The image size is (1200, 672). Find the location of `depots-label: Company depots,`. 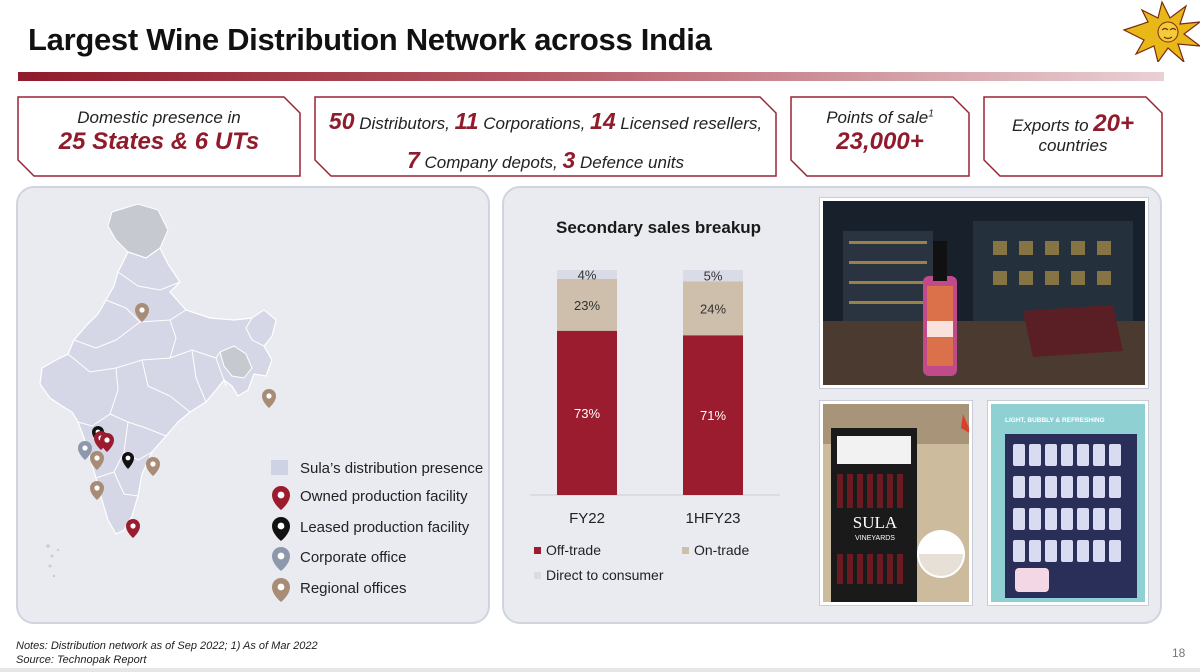

depots-label: Company depots, is located at coordinates (491, 162).